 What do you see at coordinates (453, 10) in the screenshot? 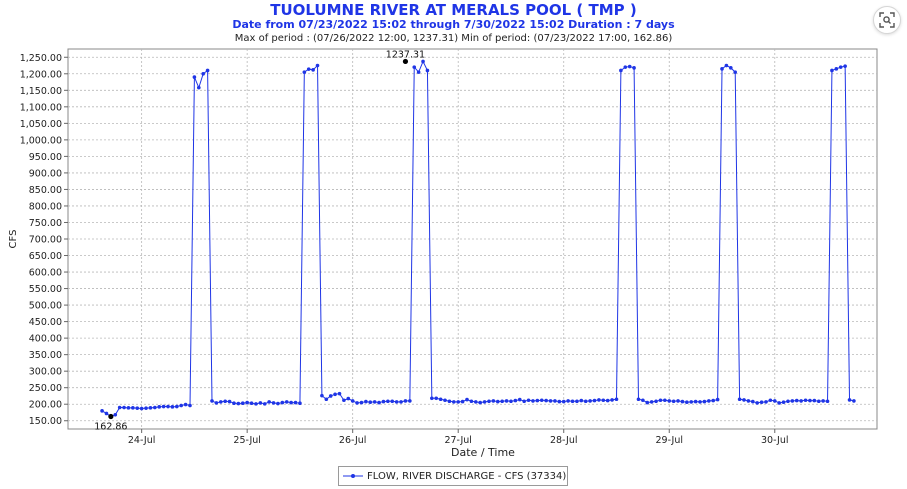
I see `chart-title: TUOLUMNE RIVER AT MERALS POOL ( TMP )` at bounding box center [453, 10].